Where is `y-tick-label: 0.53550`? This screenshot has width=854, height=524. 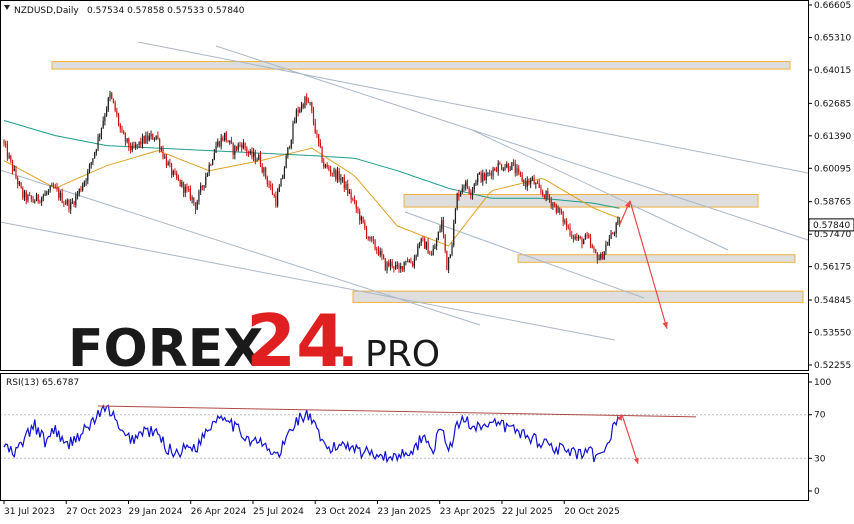 y-tick-label: 0.53550 is located at coordinates (832, 334).